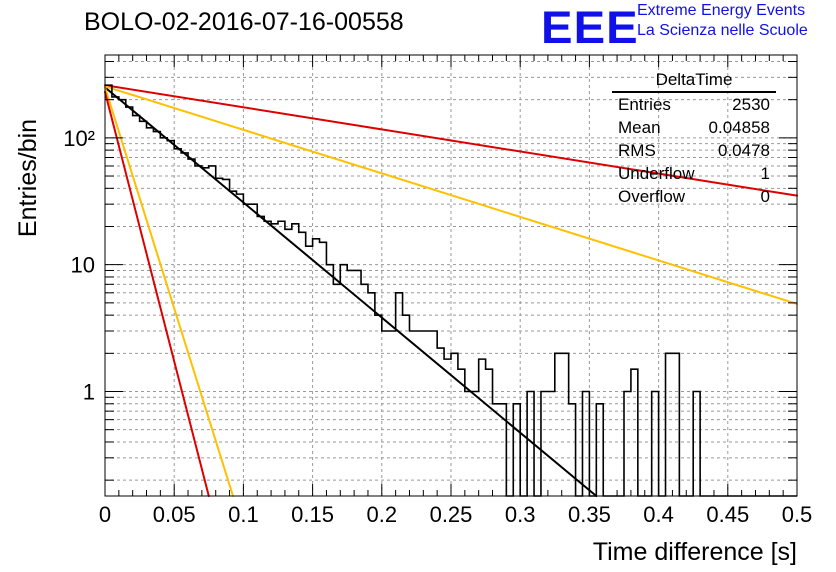  Describe the element at coordinates (589, 514) in the screenshot. I see `x-tick-label: 0.35` at that location.